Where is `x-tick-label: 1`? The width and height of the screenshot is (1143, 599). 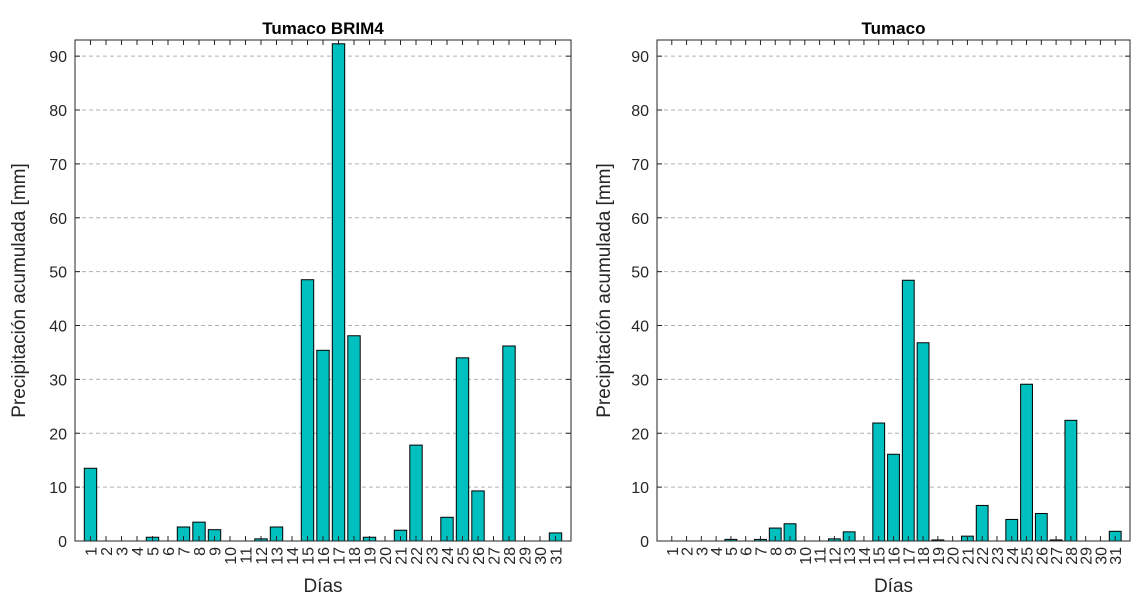 x-tick-label: 1 is located at coordinates (92, 551).